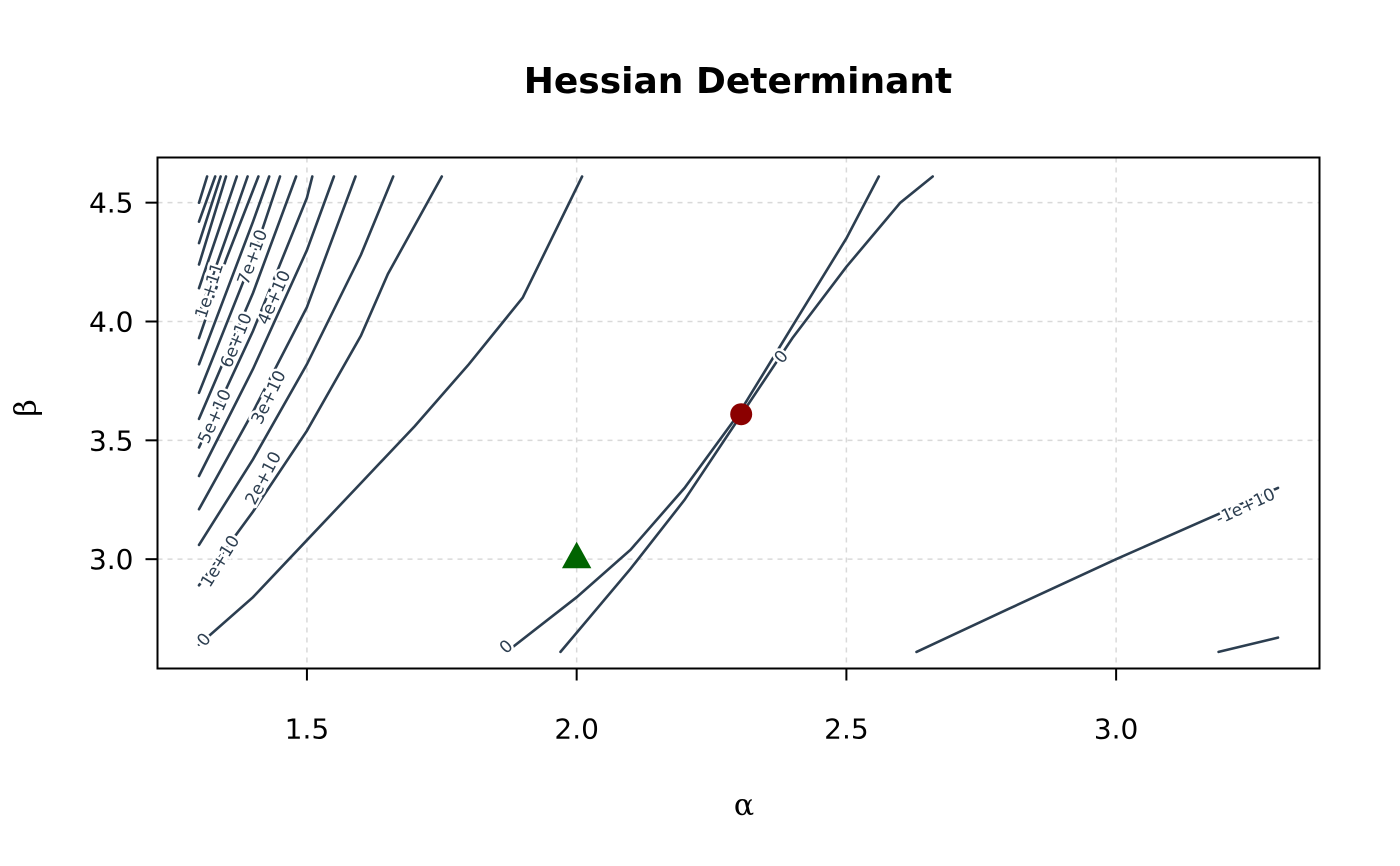 The height and width of the screenshot is (866, 1400). Describe the element at coordinates (111, 559) in the screenshot. I see `y-tick-label-0: 3.0` at that location.